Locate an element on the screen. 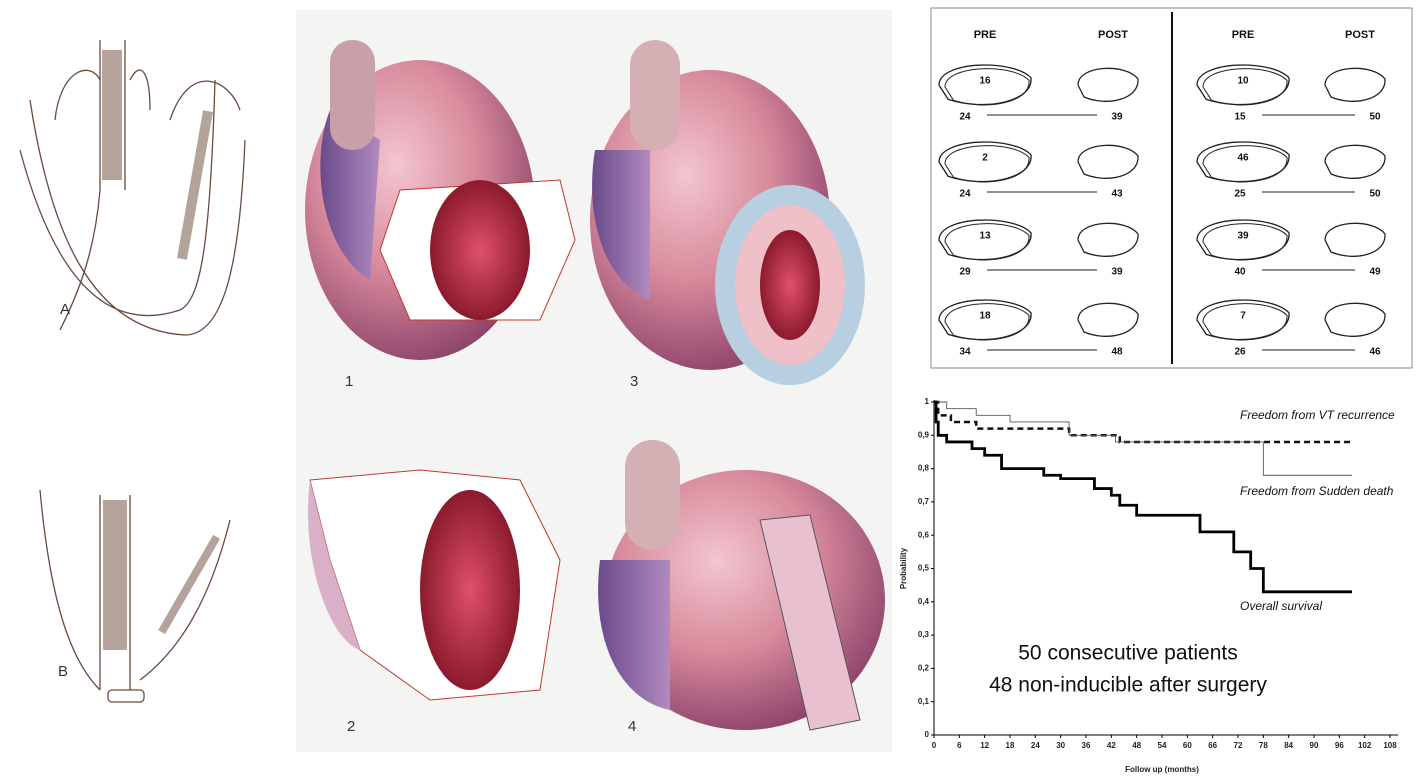 The height and width of the screenshot is (776, 1425). y-tick-label: 0,1 is located at coordinates (924, 701).